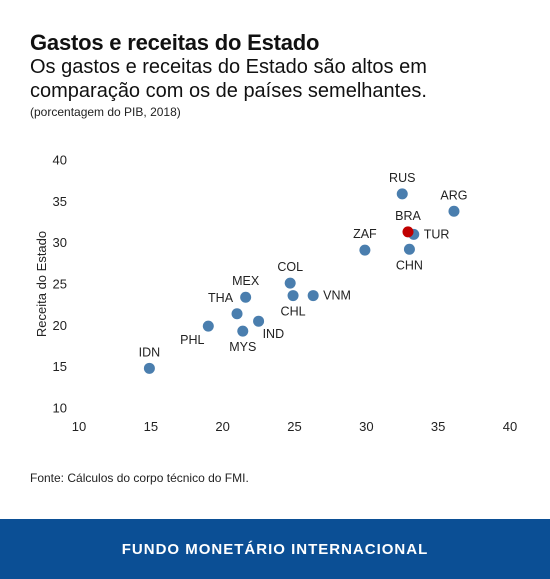  What do you see at coordinates (139, 478) in the screenshot?
I see `source-note: Fonte: Cálculos do corpo técnico do FMI.` at bounding box center [139, 478].